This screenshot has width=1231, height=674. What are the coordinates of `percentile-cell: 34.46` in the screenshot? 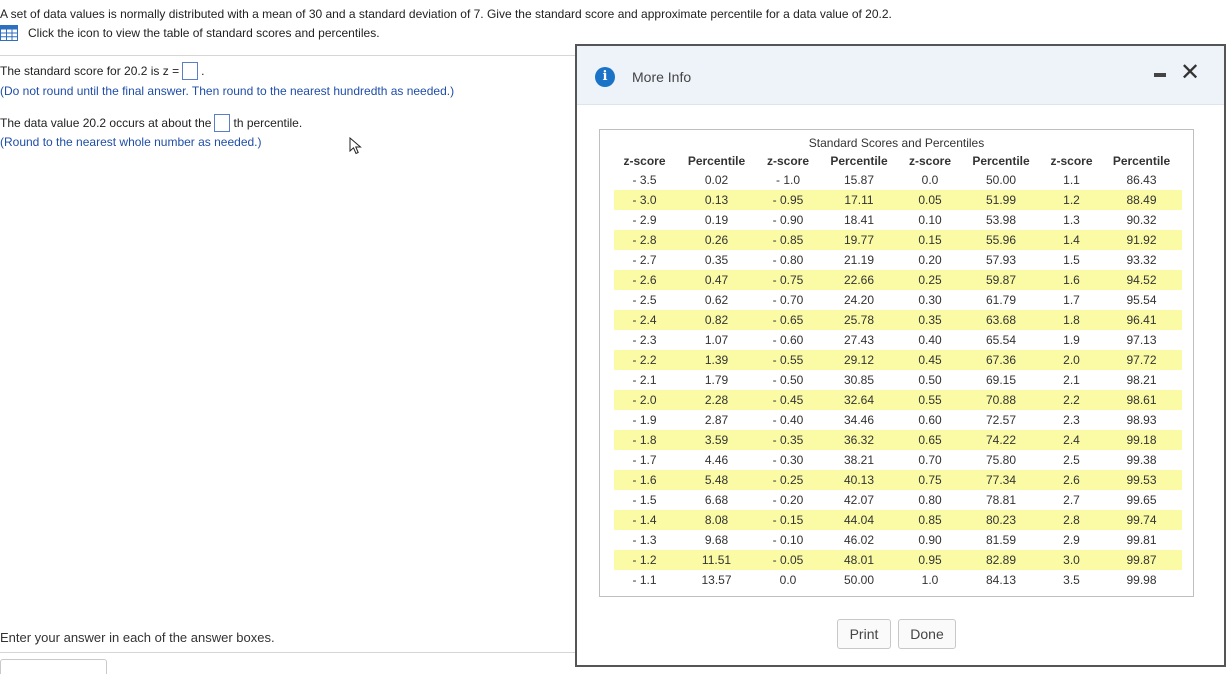 It's located at (859, 420).